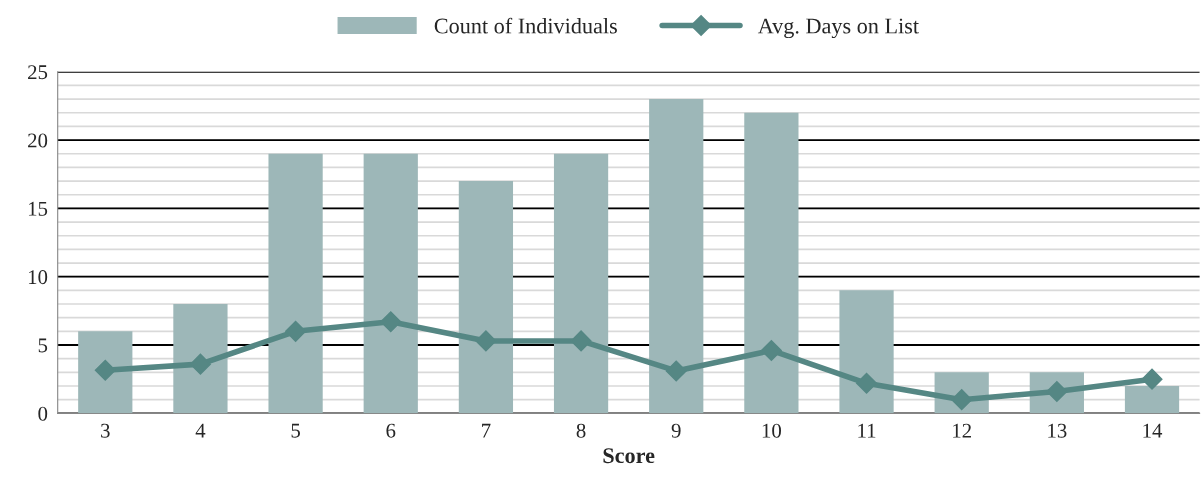  I want to click on legend-label: Avg. Days on List, so click(838, 28).